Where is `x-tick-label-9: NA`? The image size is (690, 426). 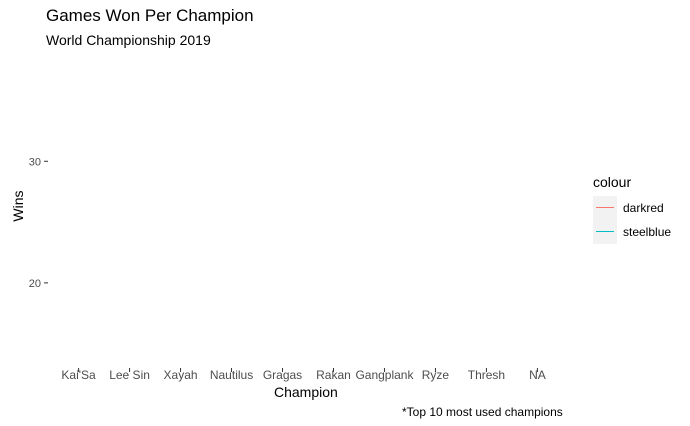
x-tick-label-9: NA is located at coordinates (537, 375).